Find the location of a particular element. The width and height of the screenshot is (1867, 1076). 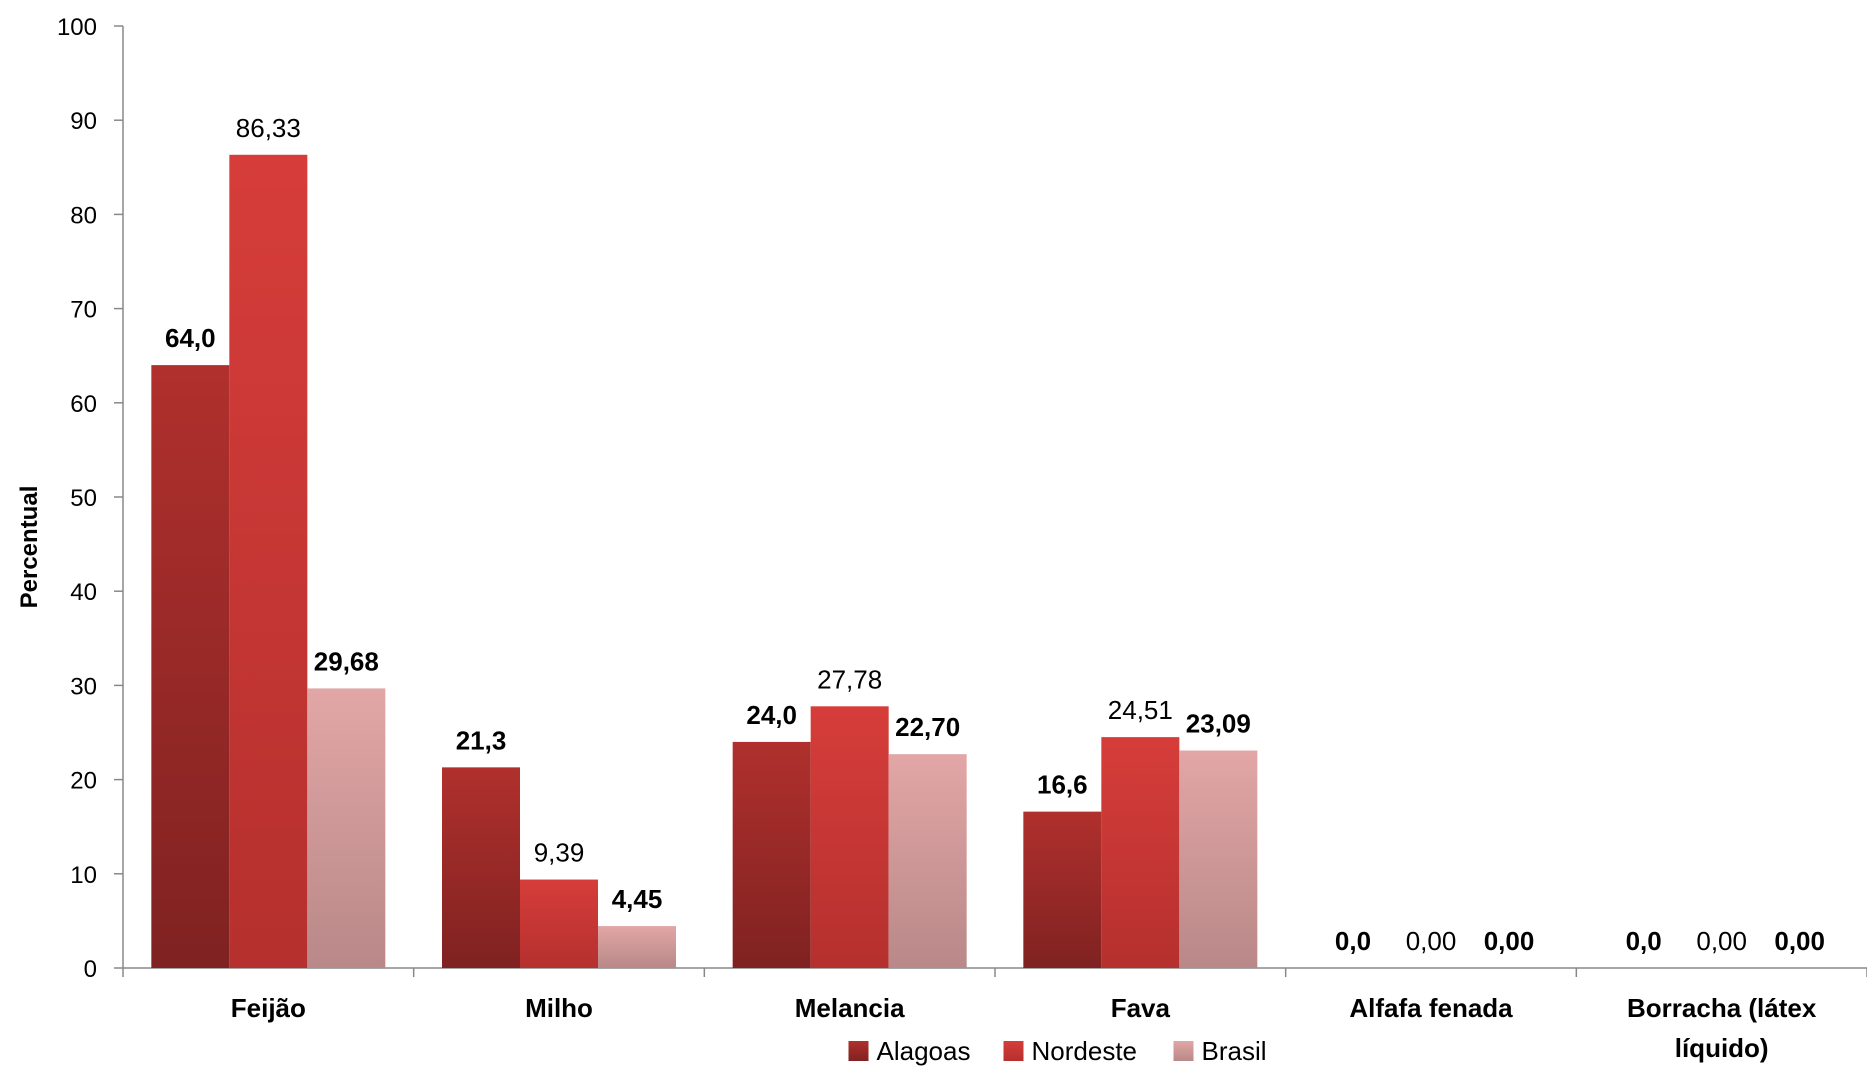

y-tick-label: 20 is located at coordinates (83, 781).